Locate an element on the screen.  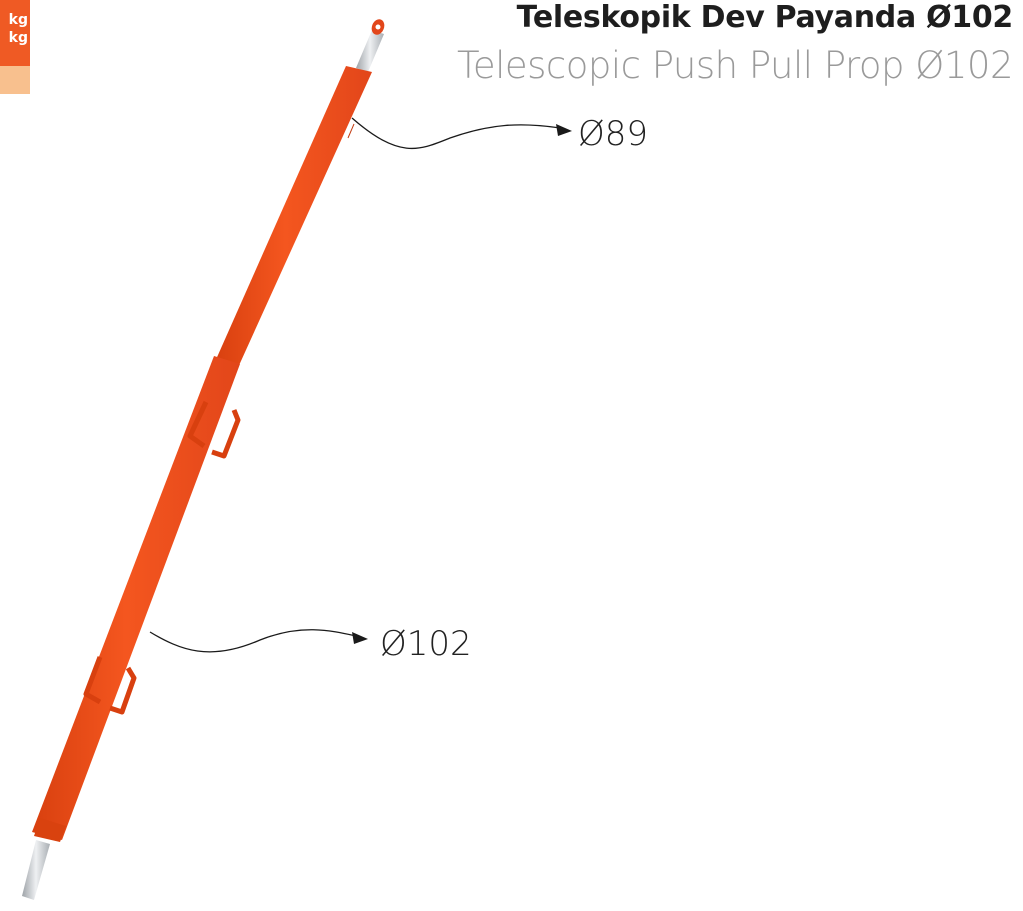
side-tab-accent is located at coordinates (15, 80).